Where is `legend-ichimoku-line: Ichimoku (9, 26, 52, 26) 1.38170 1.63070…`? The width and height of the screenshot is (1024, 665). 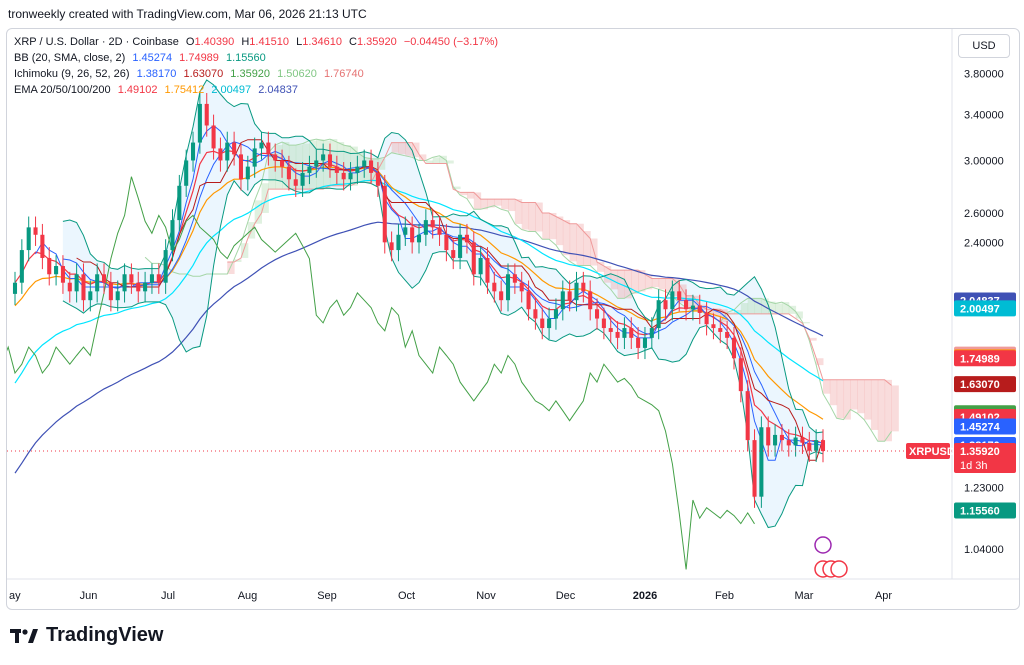
legend-ichimoku-line: Ichimoku (9, 26, 52, 26) 1.38170 1.63070… is located at coordinates (258, 74).